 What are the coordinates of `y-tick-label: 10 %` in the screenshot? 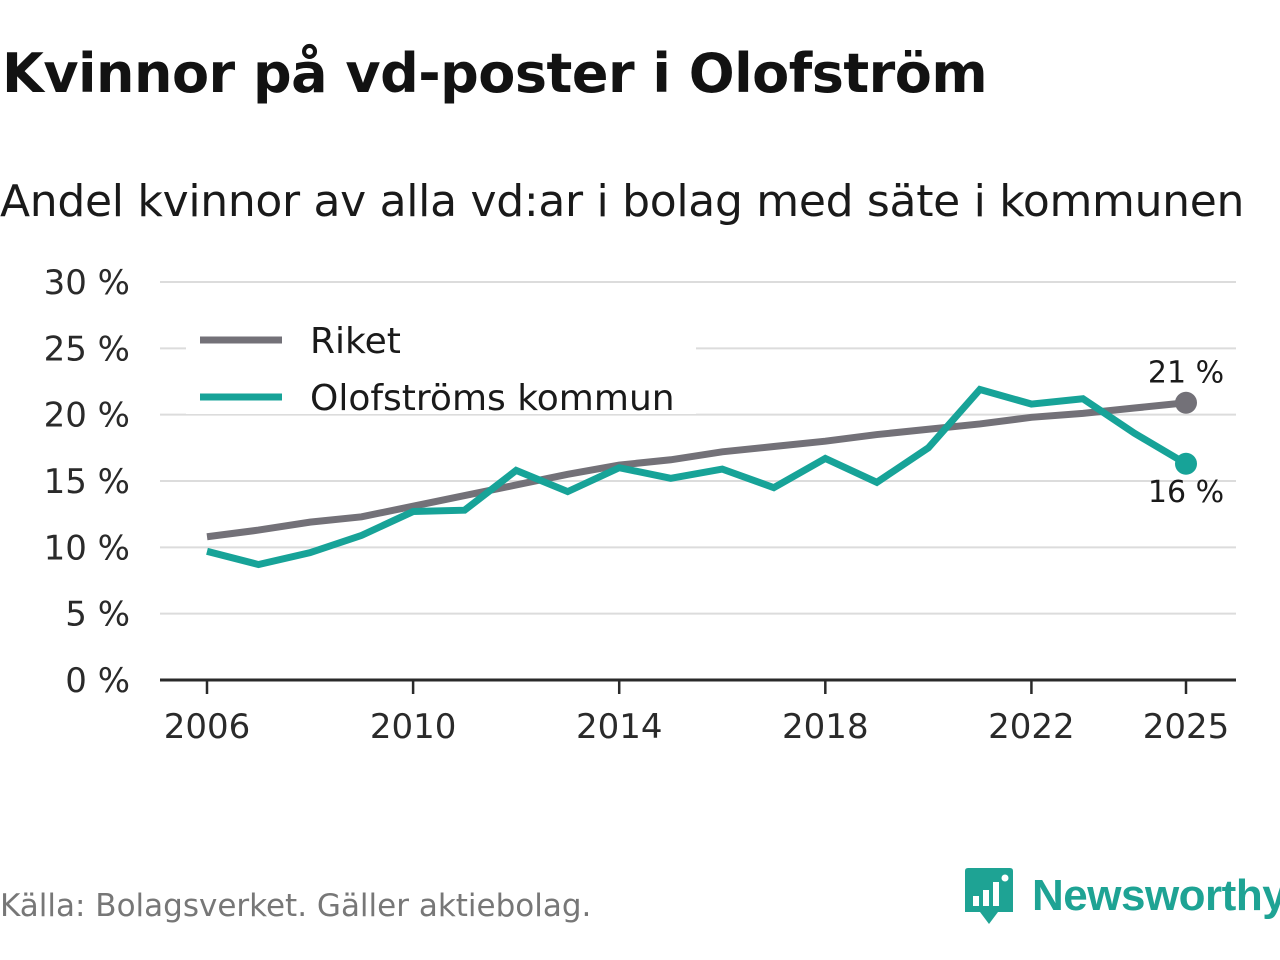 It's located at (87, 548).